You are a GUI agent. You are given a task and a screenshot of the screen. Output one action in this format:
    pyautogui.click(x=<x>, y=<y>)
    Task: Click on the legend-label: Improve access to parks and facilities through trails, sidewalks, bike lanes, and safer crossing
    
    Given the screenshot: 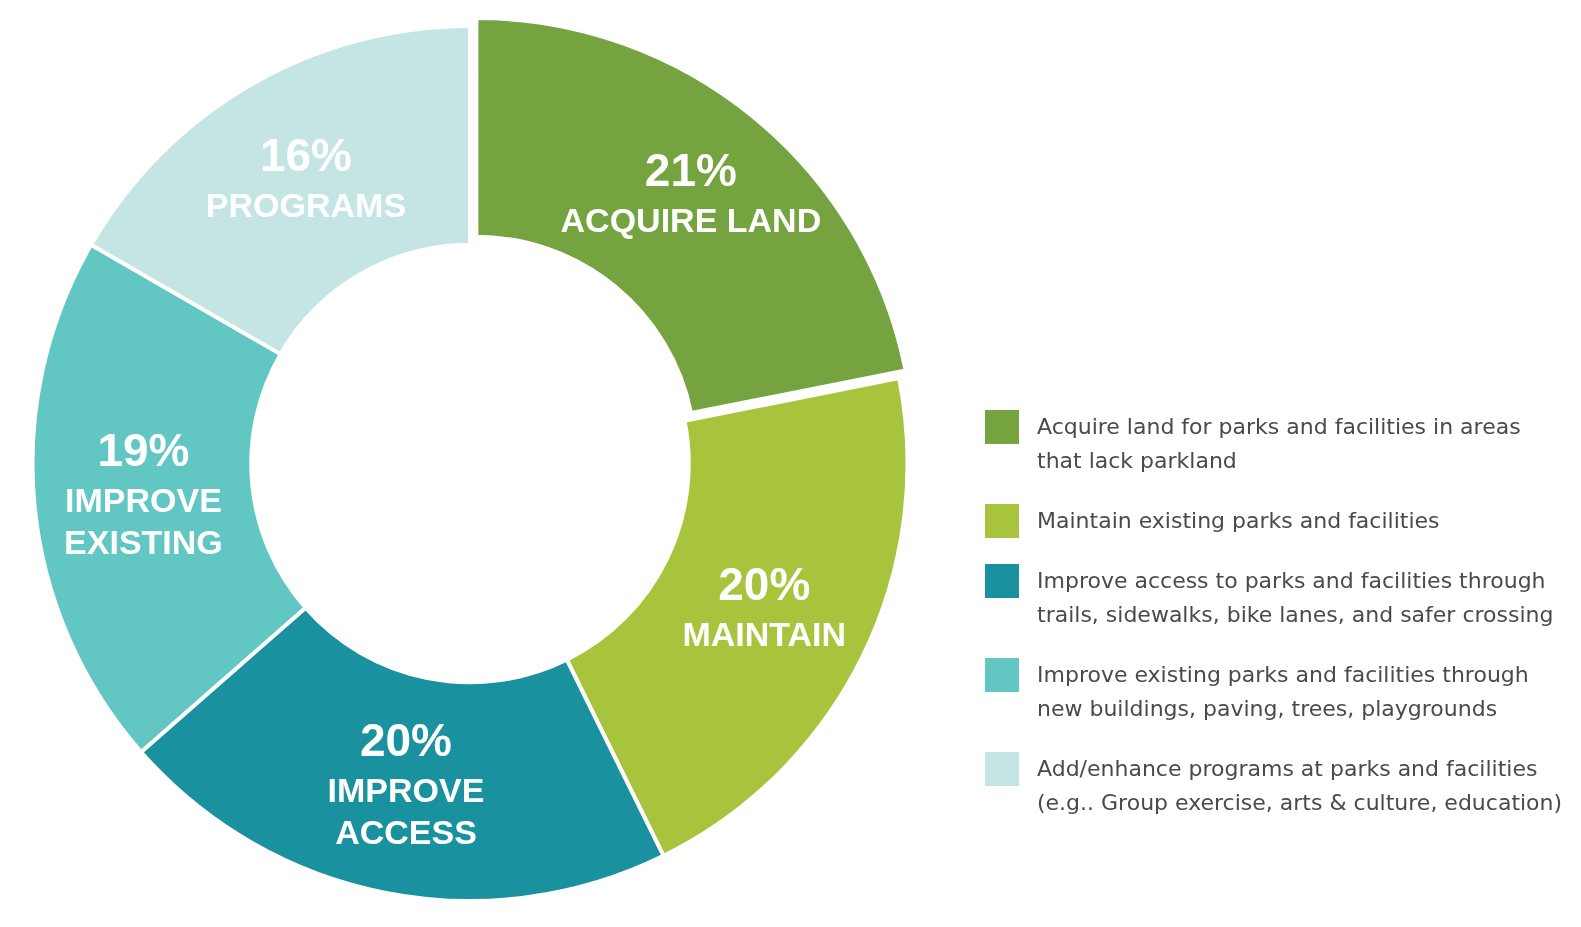 What is the action you would take?
    pyautogui.click(x=1296, y=598)
    